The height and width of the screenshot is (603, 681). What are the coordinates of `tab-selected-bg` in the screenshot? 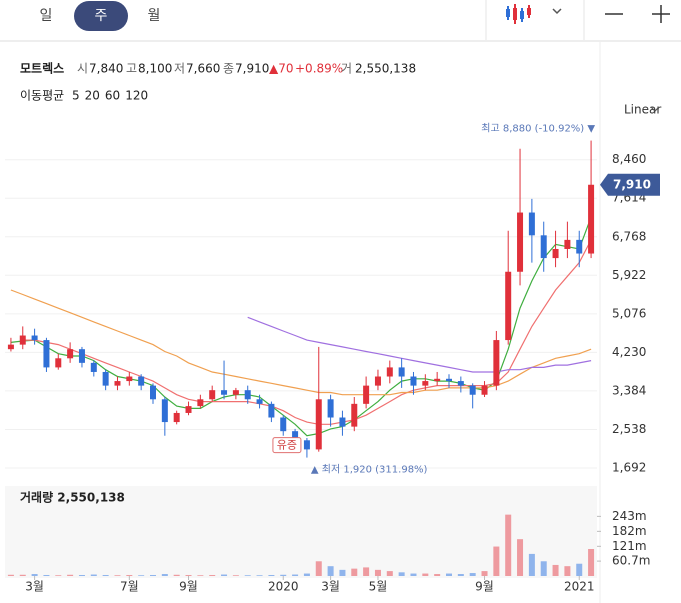 It's located at (101, 16).